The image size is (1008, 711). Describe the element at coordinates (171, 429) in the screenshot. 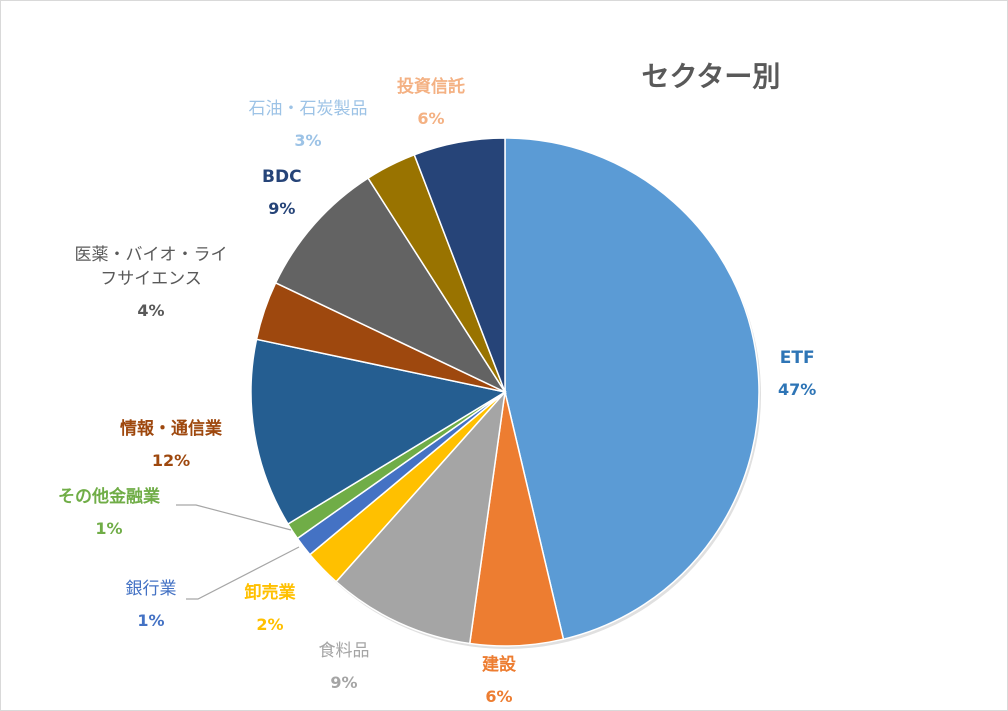

I see `data-label-name: 情報・通信業` at that location.